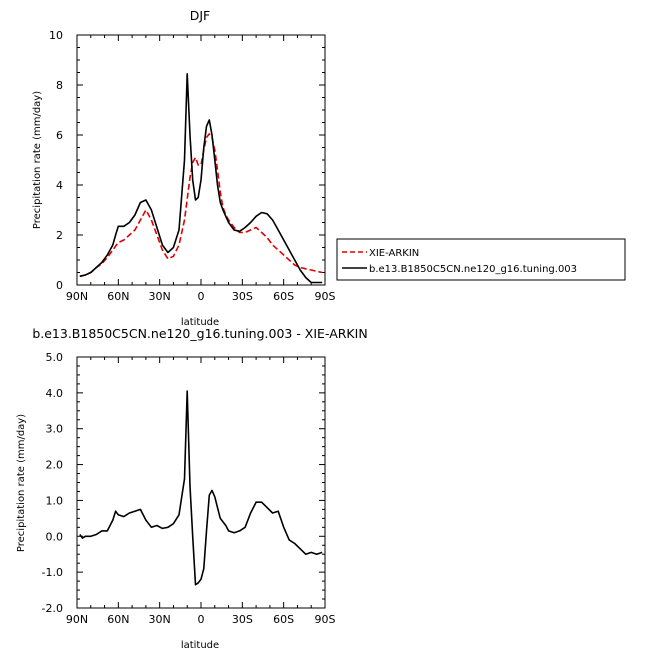  What do you see at coordinates (200, 322) in the screenshot?
I see `top-chart-xlabel: latitude` at bounding box center [200, 322].